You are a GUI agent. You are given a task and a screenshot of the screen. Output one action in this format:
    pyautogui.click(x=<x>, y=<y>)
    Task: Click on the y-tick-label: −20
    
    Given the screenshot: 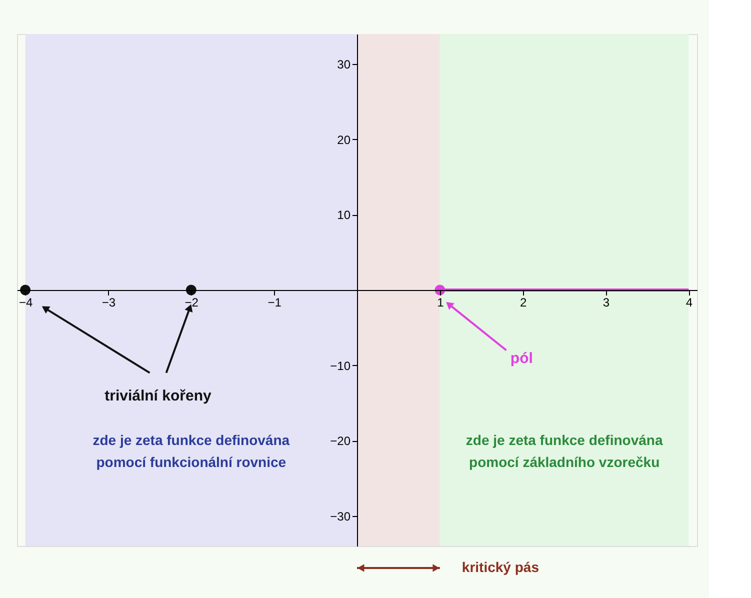 What is the action you would take?
    pyautogui.click(x=340, y=441)
    